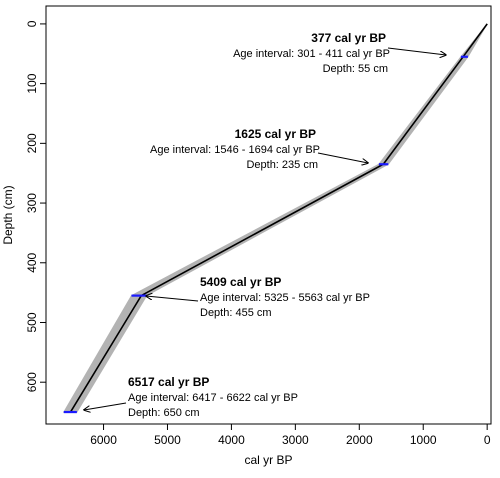 The width and height of the screenshot is (500, 478). What do you see at coordinates (32, 262) in the screenshot?
I see `y-tick-label: 400` at bounding box center [32, 262].